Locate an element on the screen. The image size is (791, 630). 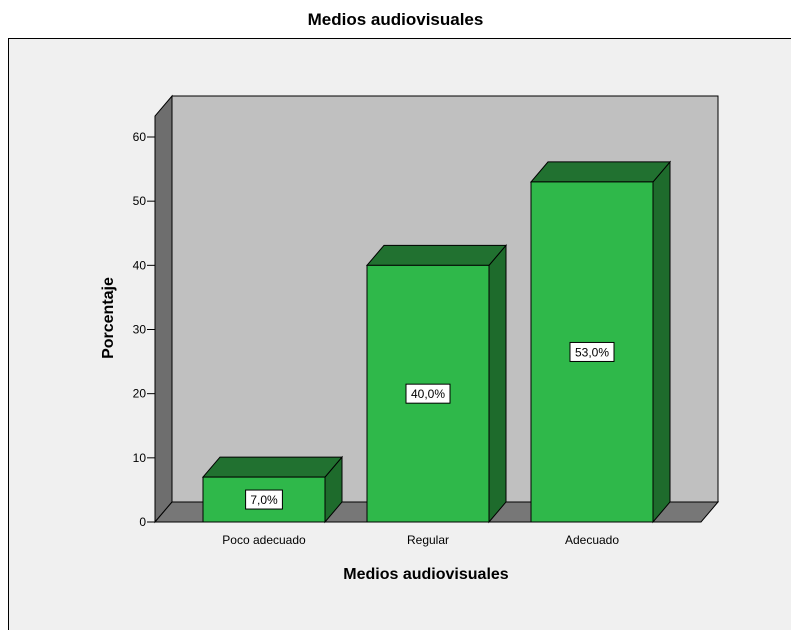
chart-title: Medios audiovisuales is located at coordinates (395, 19).